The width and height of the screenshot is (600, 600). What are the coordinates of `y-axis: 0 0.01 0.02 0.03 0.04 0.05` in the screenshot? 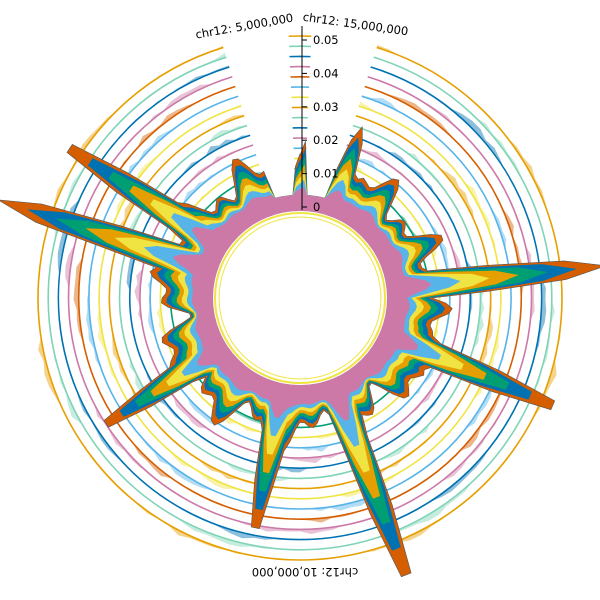 It's located at (320, 120).